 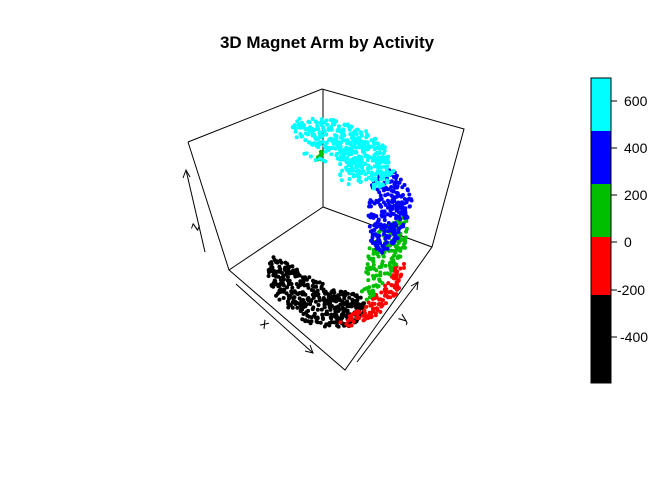 What do you see at coordinates (340, 222) in the screenshot?
I see `scatter-points` at bounding box center [340, 222].